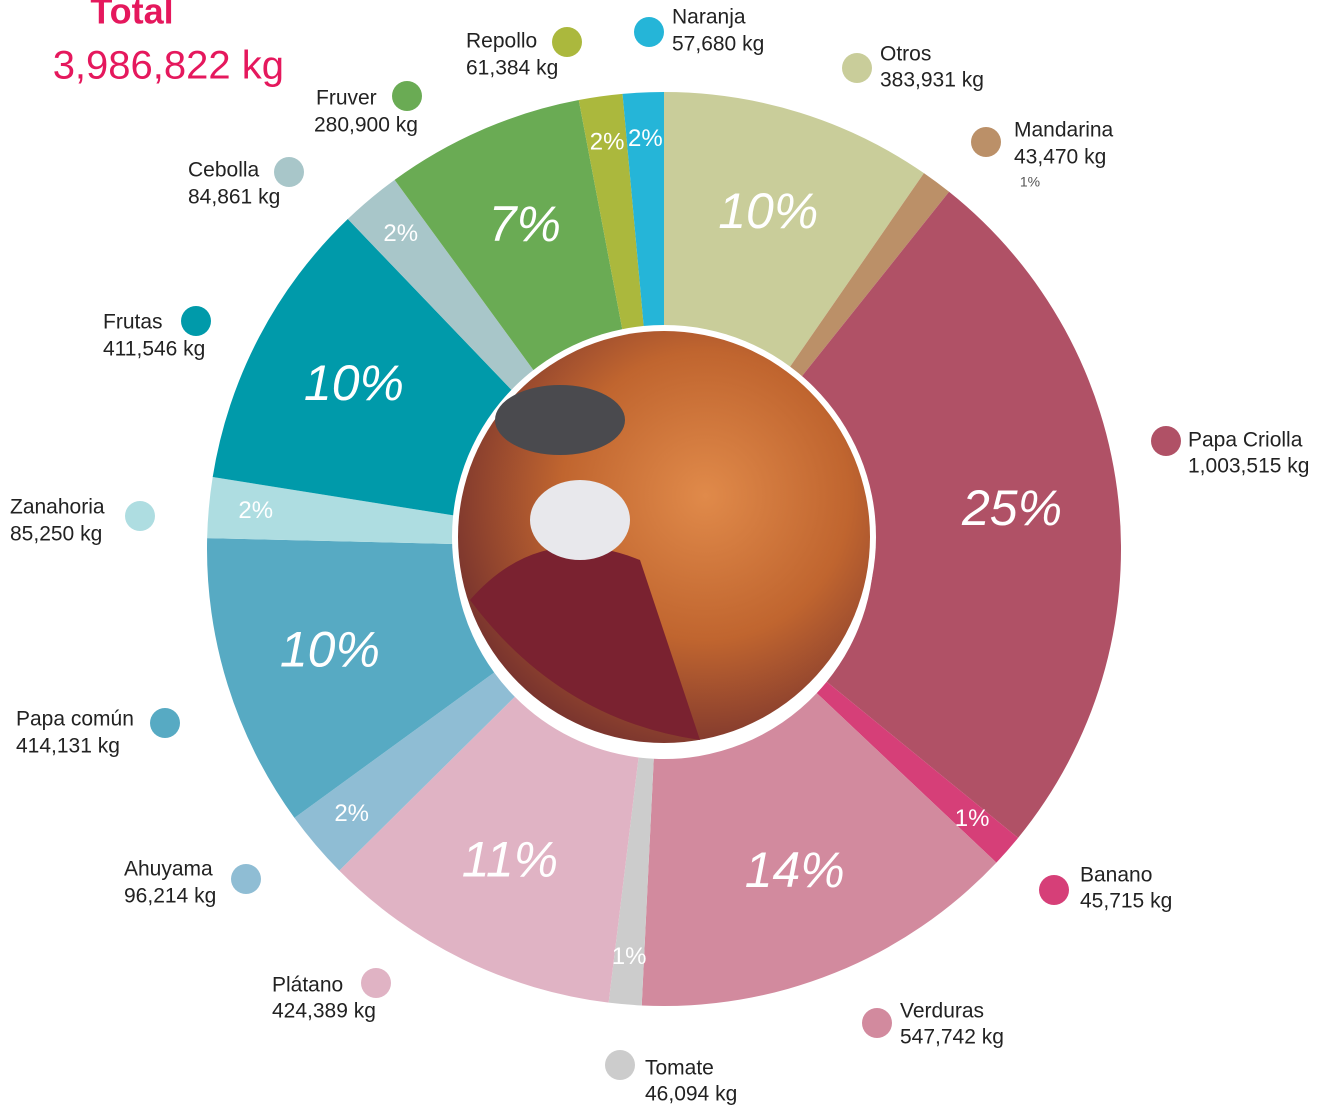  I want to click on value-label: 45,715 kg, so click(1126, 901).